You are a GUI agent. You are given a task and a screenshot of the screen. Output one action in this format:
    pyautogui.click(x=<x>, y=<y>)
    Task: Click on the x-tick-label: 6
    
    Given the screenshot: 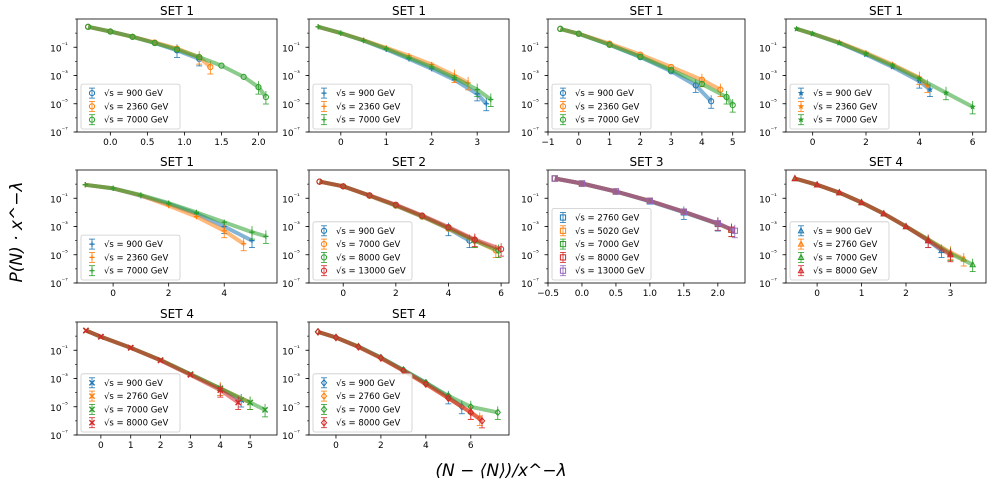 What is the action you would take?
    pyautogui.click(x=973, y=143)
    